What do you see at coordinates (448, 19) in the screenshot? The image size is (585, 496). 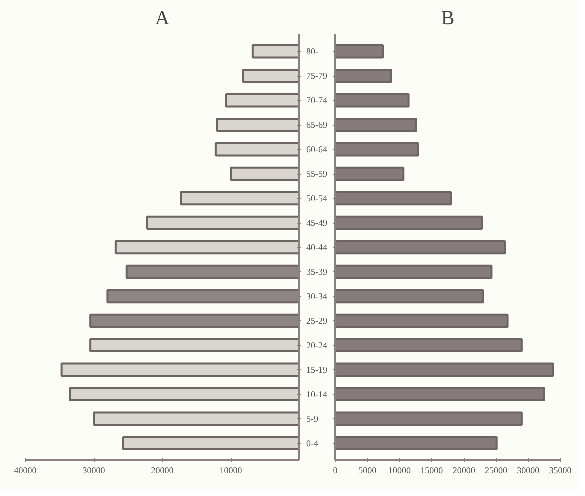 I see `chart-title: B` at bounding box center [448, 19].